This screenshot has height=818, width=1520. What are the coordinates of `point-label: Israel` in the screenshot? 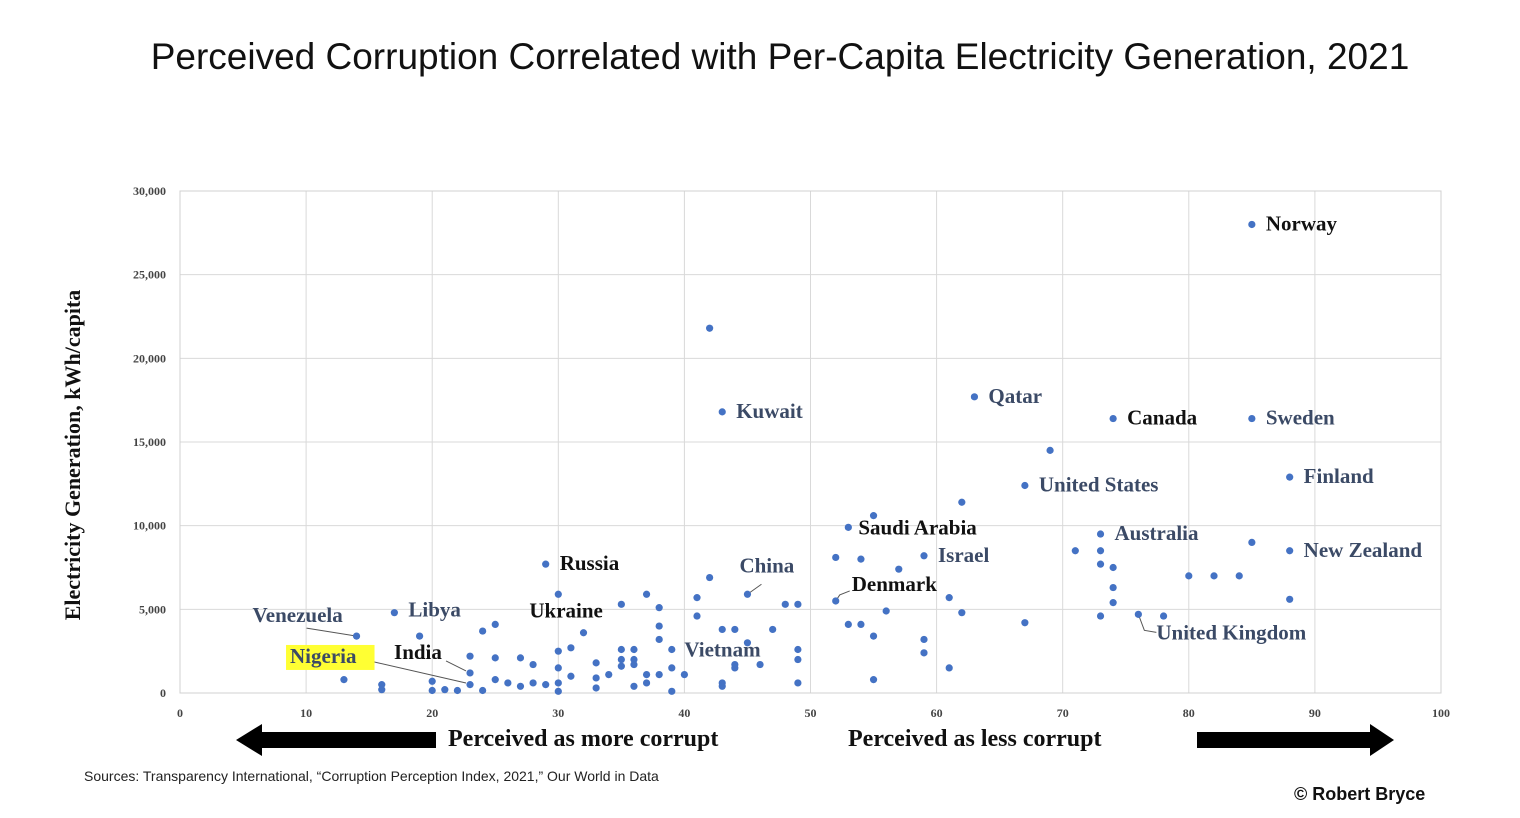 It's located at (963, 555).